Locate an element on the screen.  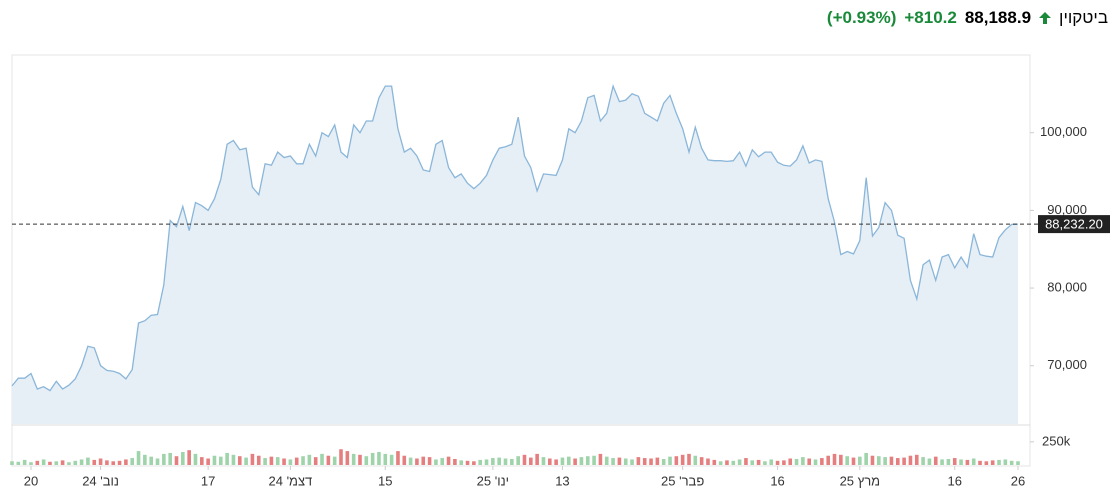
instrument-name: ביטקוין is located at coordinates (1083, 17).